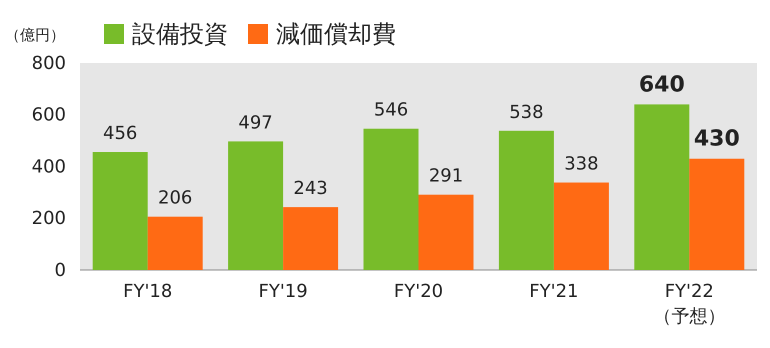 Image resolution: width=770 pixels, height=348 pixels. I want to click on x-tick-label: FY'18, so click(147, 291).